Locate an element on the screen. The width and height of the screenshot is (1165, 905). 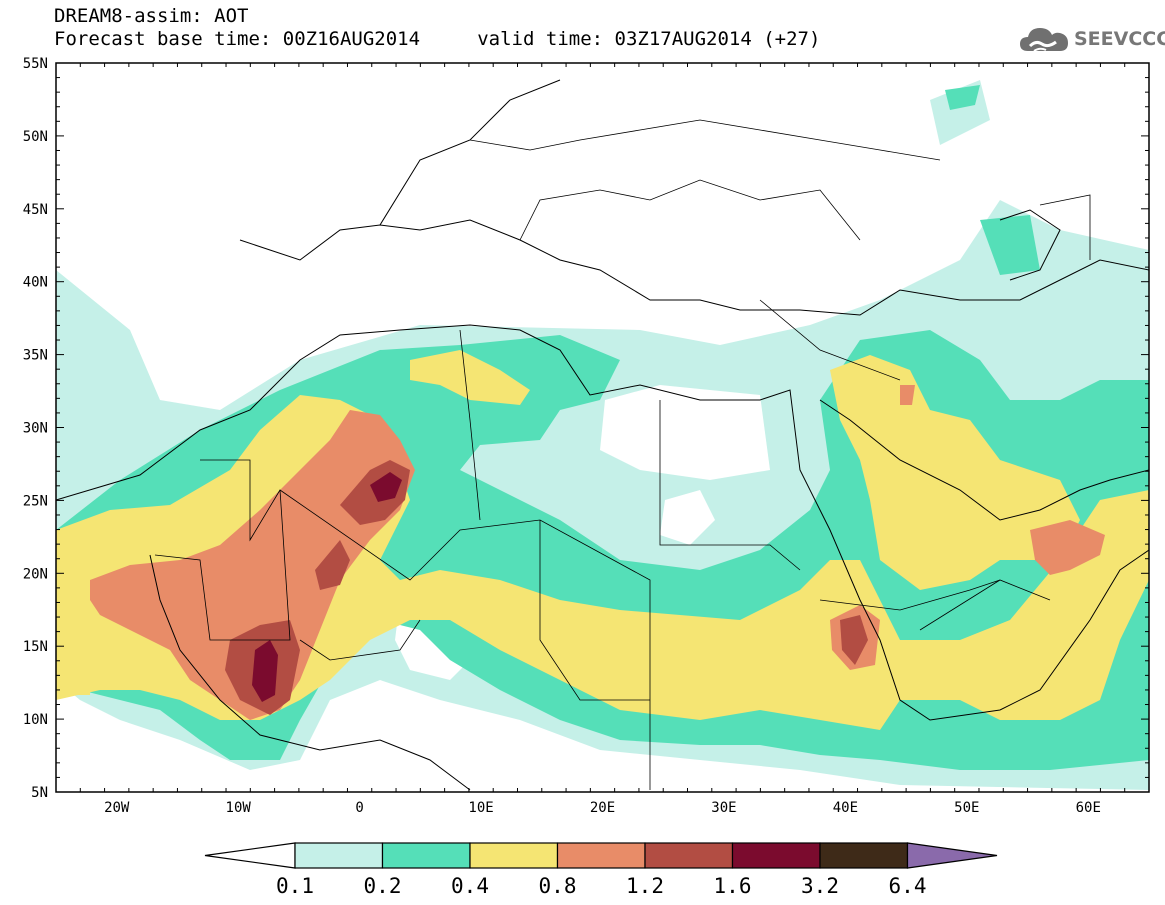
lat-tick-label: 20N is located at coordinates (35, 574).